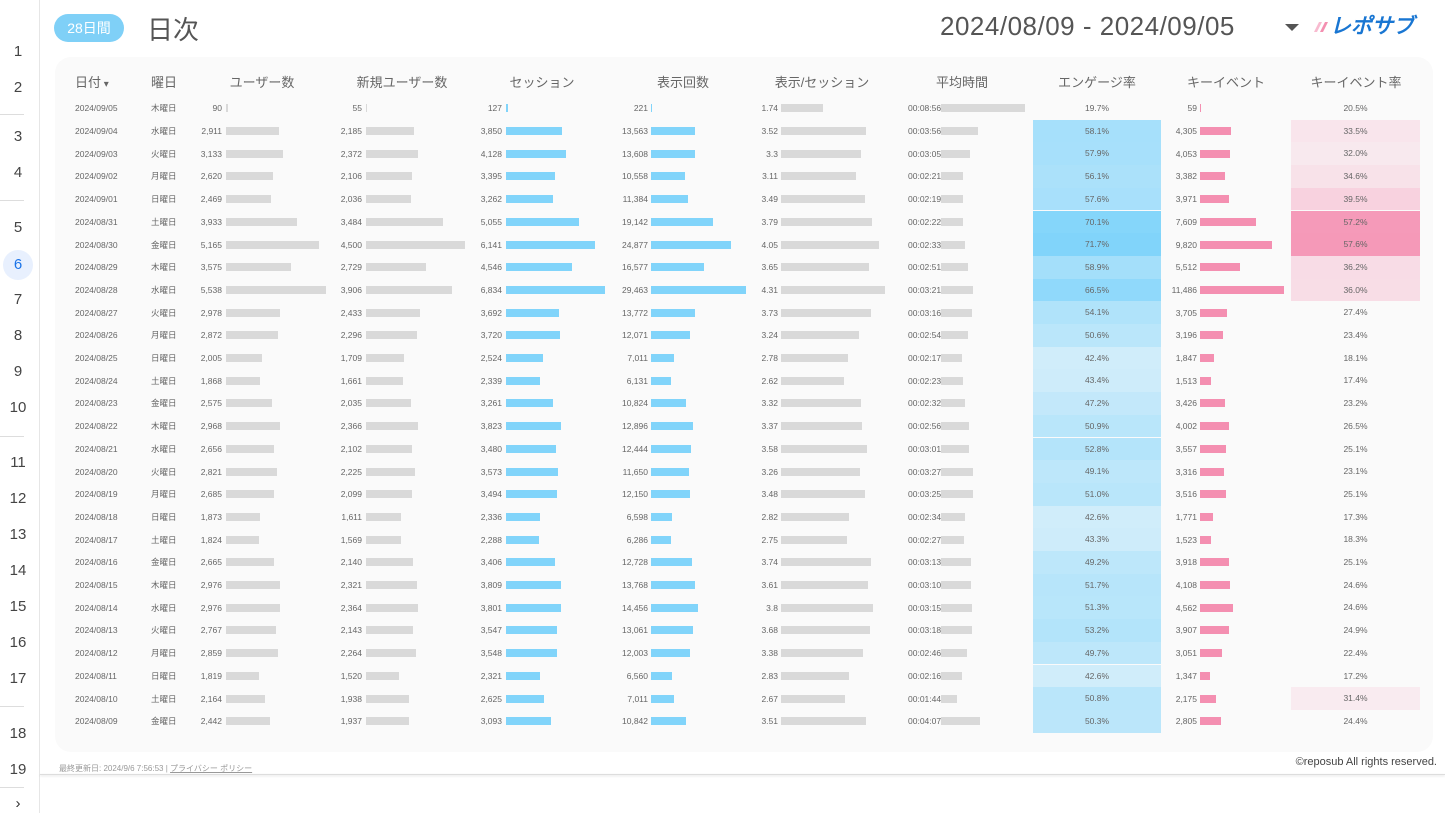 Image resolution: width=1445 pixels, height=813 pixels. Describe the element at coordinates (12, 200) in the screenshot. I see `page-group-divider` at that location.